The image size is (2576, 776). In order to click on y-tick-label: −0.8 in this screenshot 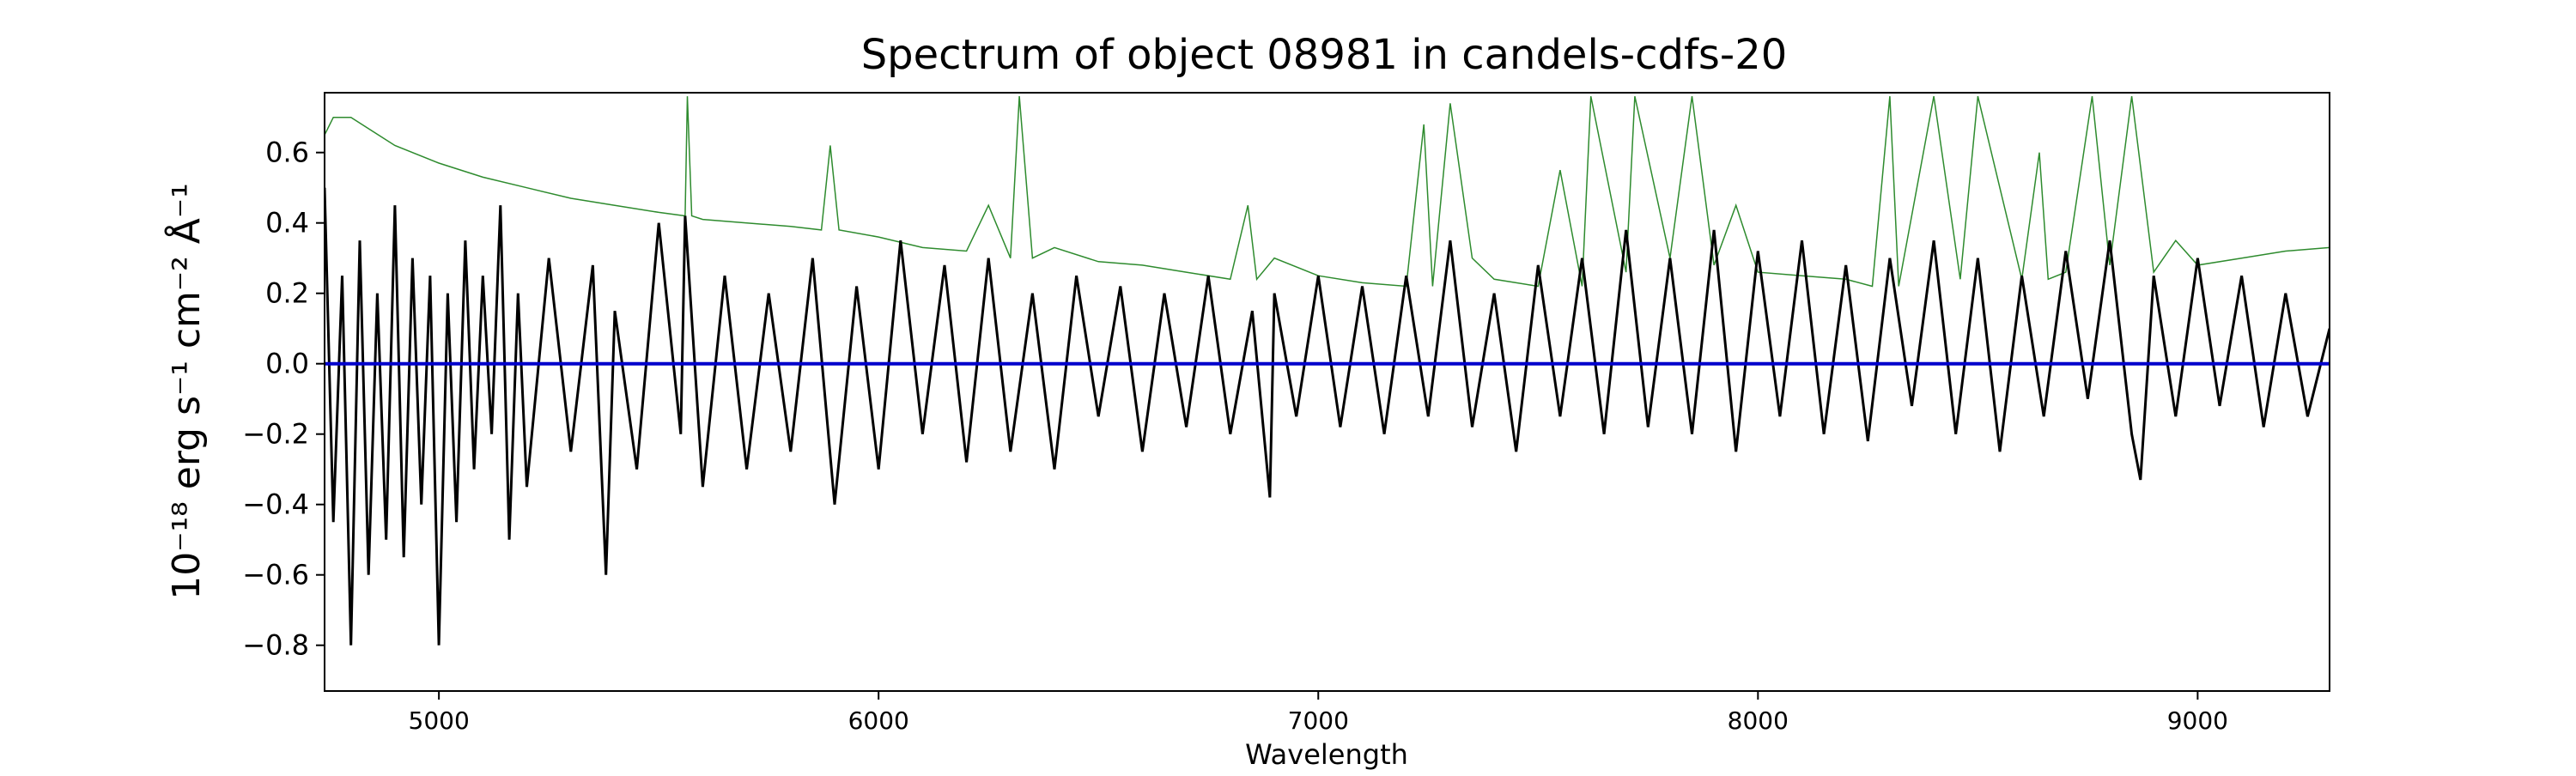, I will do `click(275, 645)`.